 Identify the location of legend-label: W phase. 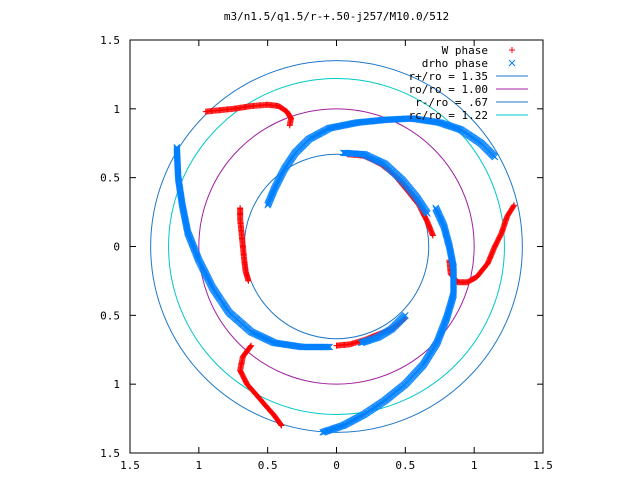
(465, 50).